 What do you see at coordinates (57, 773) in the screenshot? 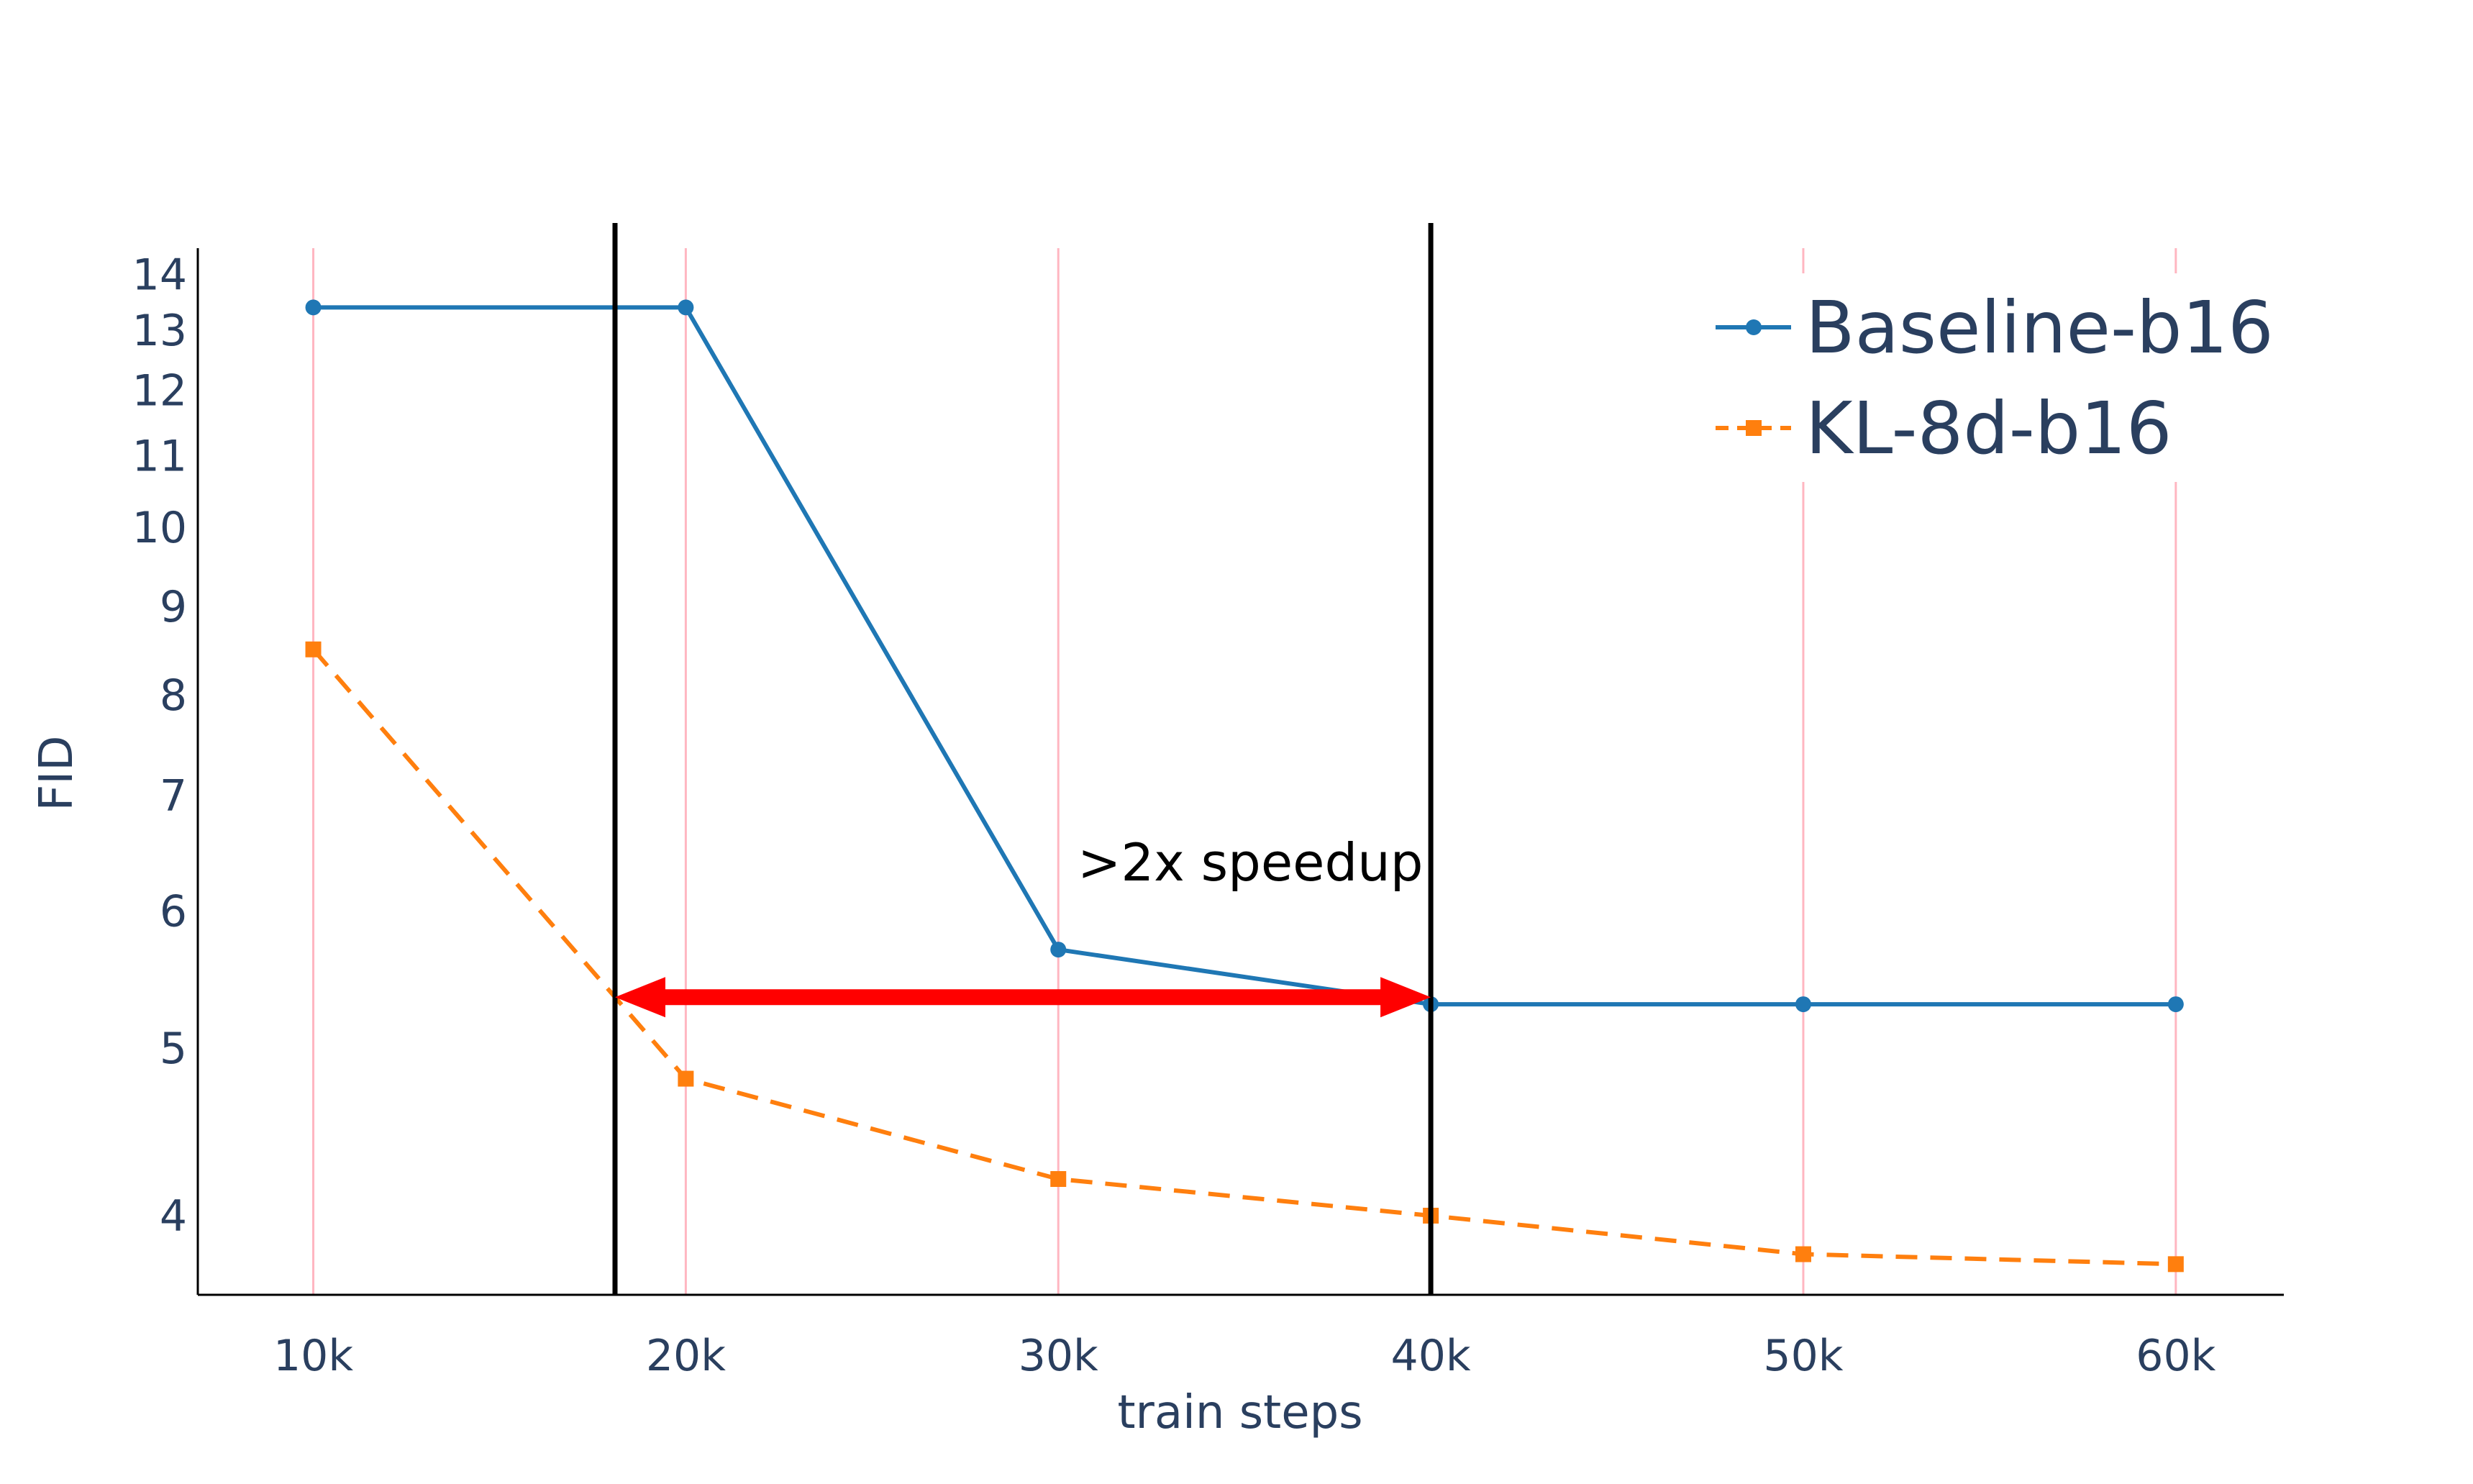
I see `y-axis-title: FID` at bounding box center [57, 773].